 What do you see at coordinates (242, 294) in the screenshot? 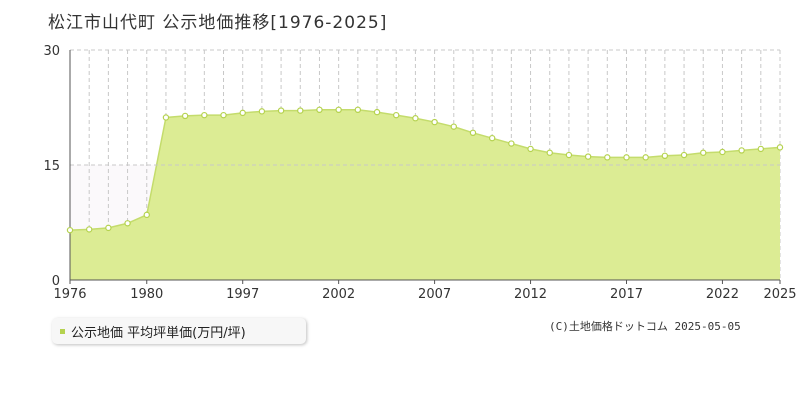
I see `x-tick-label: 1997` at bounding box center [242, 294].